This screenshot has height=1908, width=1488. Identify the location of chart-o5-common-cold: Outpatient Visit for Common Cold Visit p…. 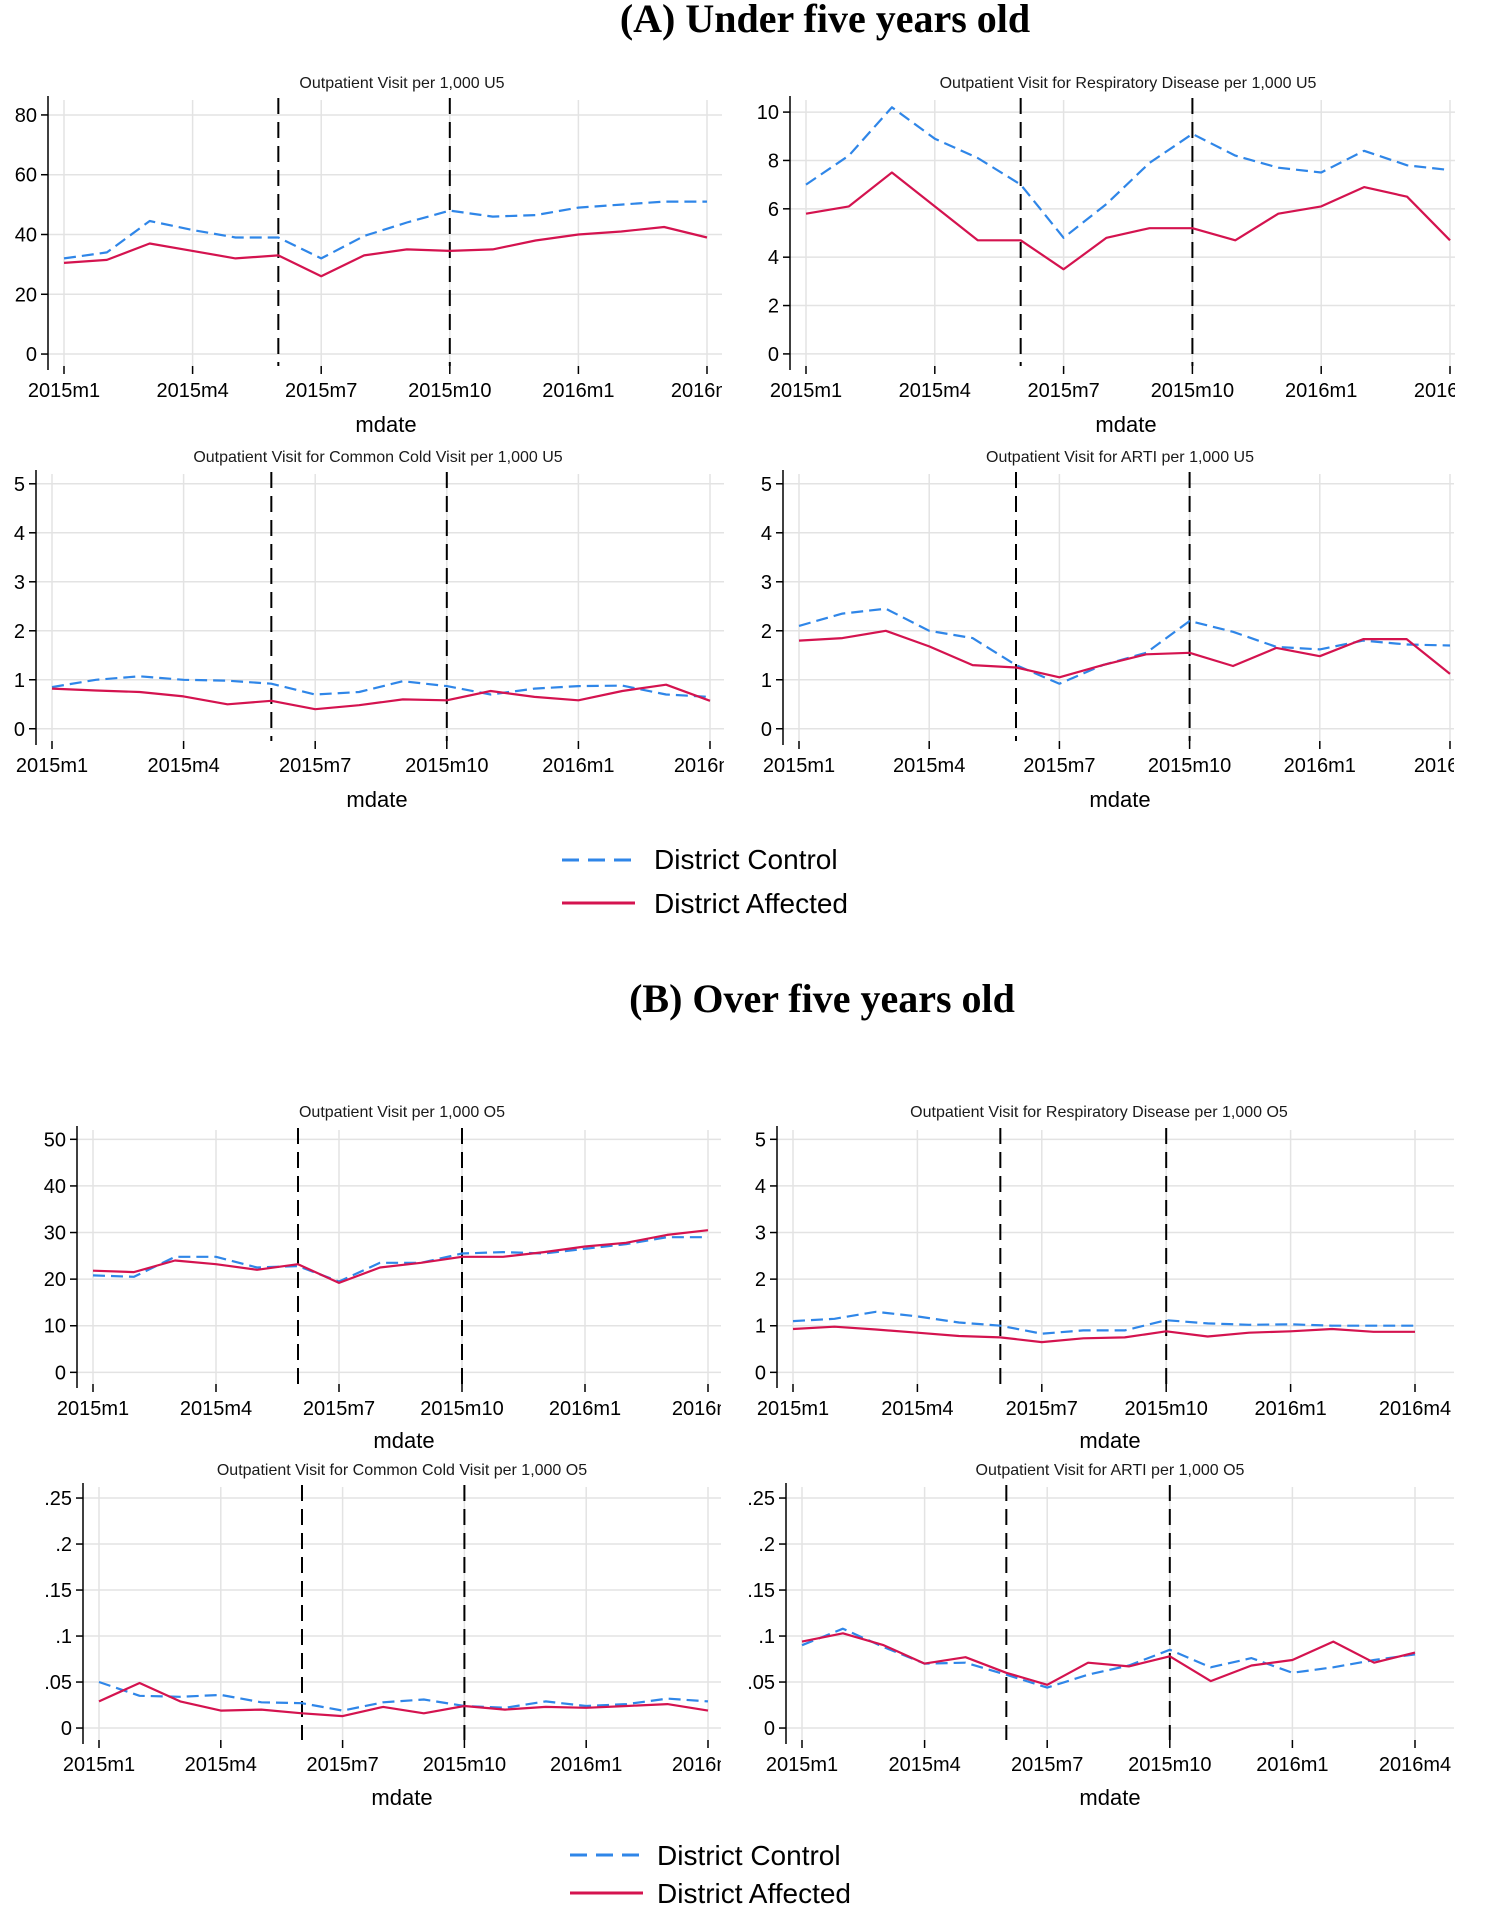
(402, 1636).